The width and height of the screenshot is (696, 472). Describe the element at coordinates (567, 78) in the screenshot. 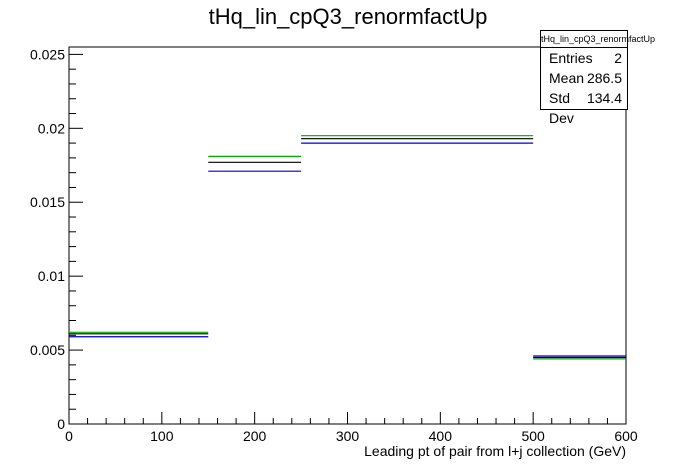

I see `stats-mean-label: Mean` at that location.